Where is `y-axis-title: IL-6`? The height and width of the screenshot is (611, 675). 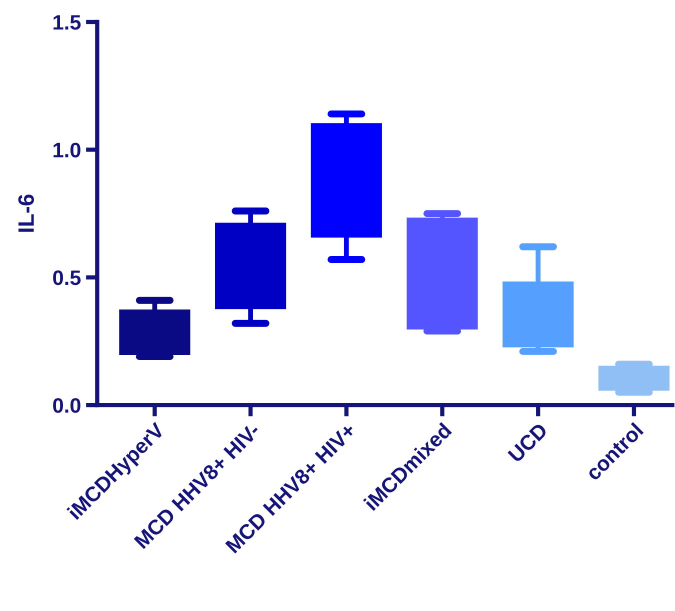
y-axis-title: IL-6 is located at coordinates (26, 213).